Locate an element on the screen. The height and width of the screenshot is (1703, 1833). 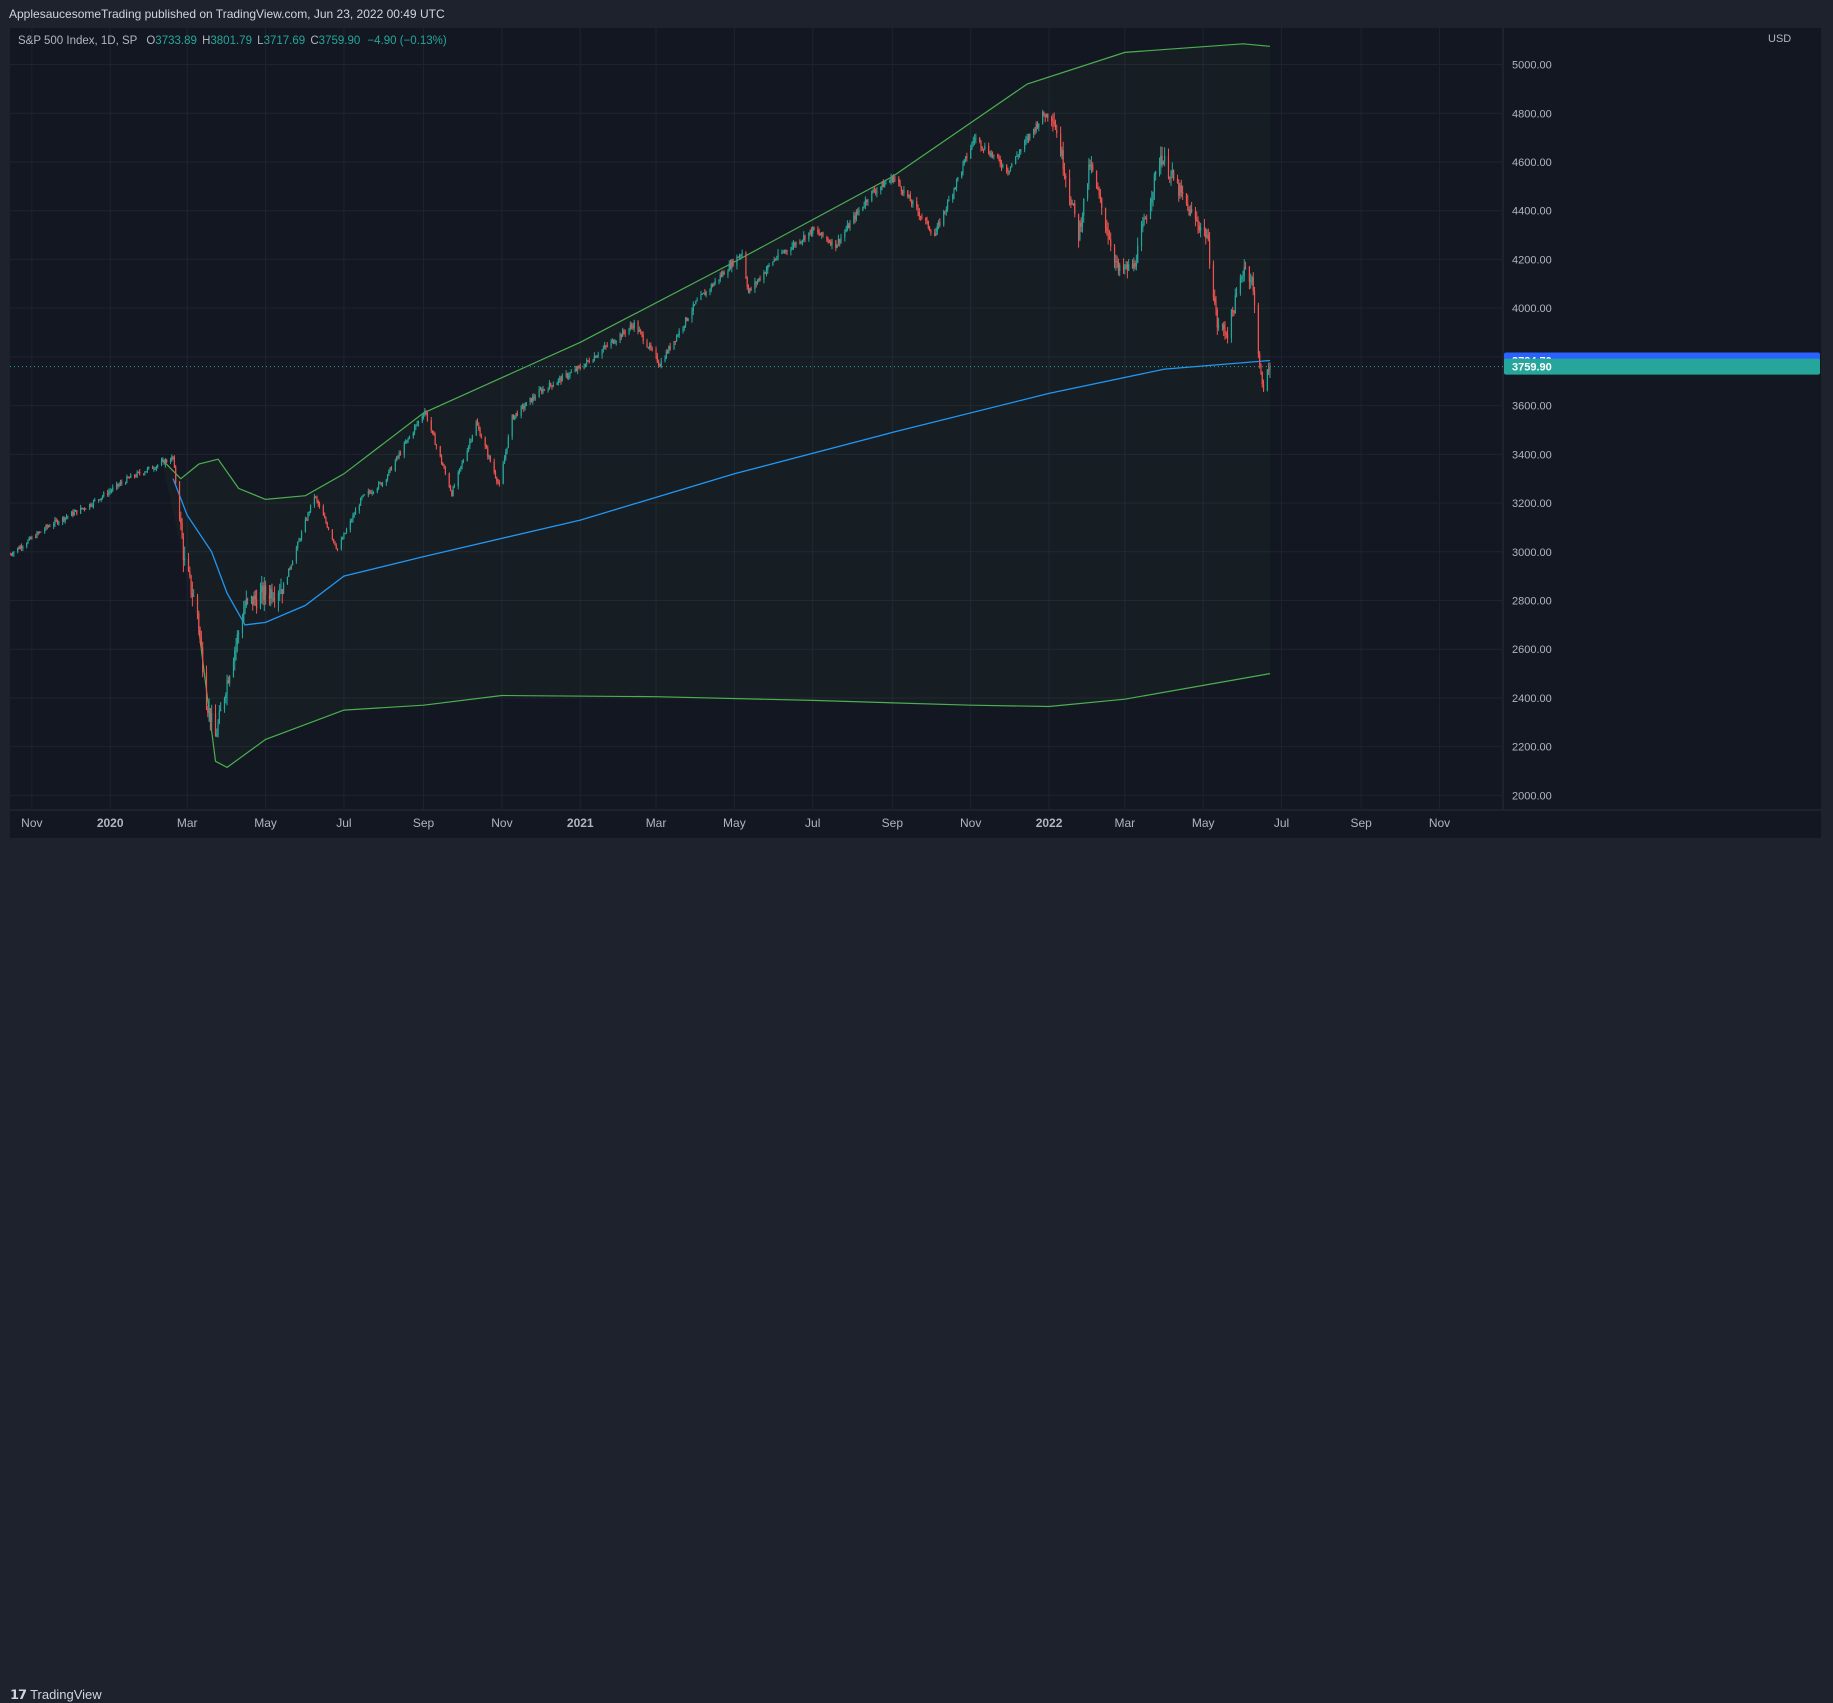
y-tick-label: 3600.00 is located at coordinates (1532, 407).